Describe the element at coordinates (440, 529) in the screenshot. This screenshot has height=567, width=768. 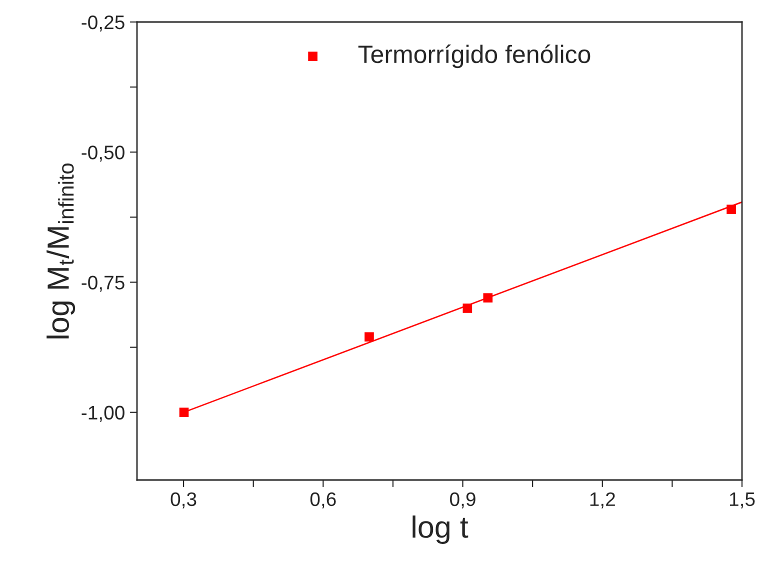
I see `x-axis-title: log t` at that location.